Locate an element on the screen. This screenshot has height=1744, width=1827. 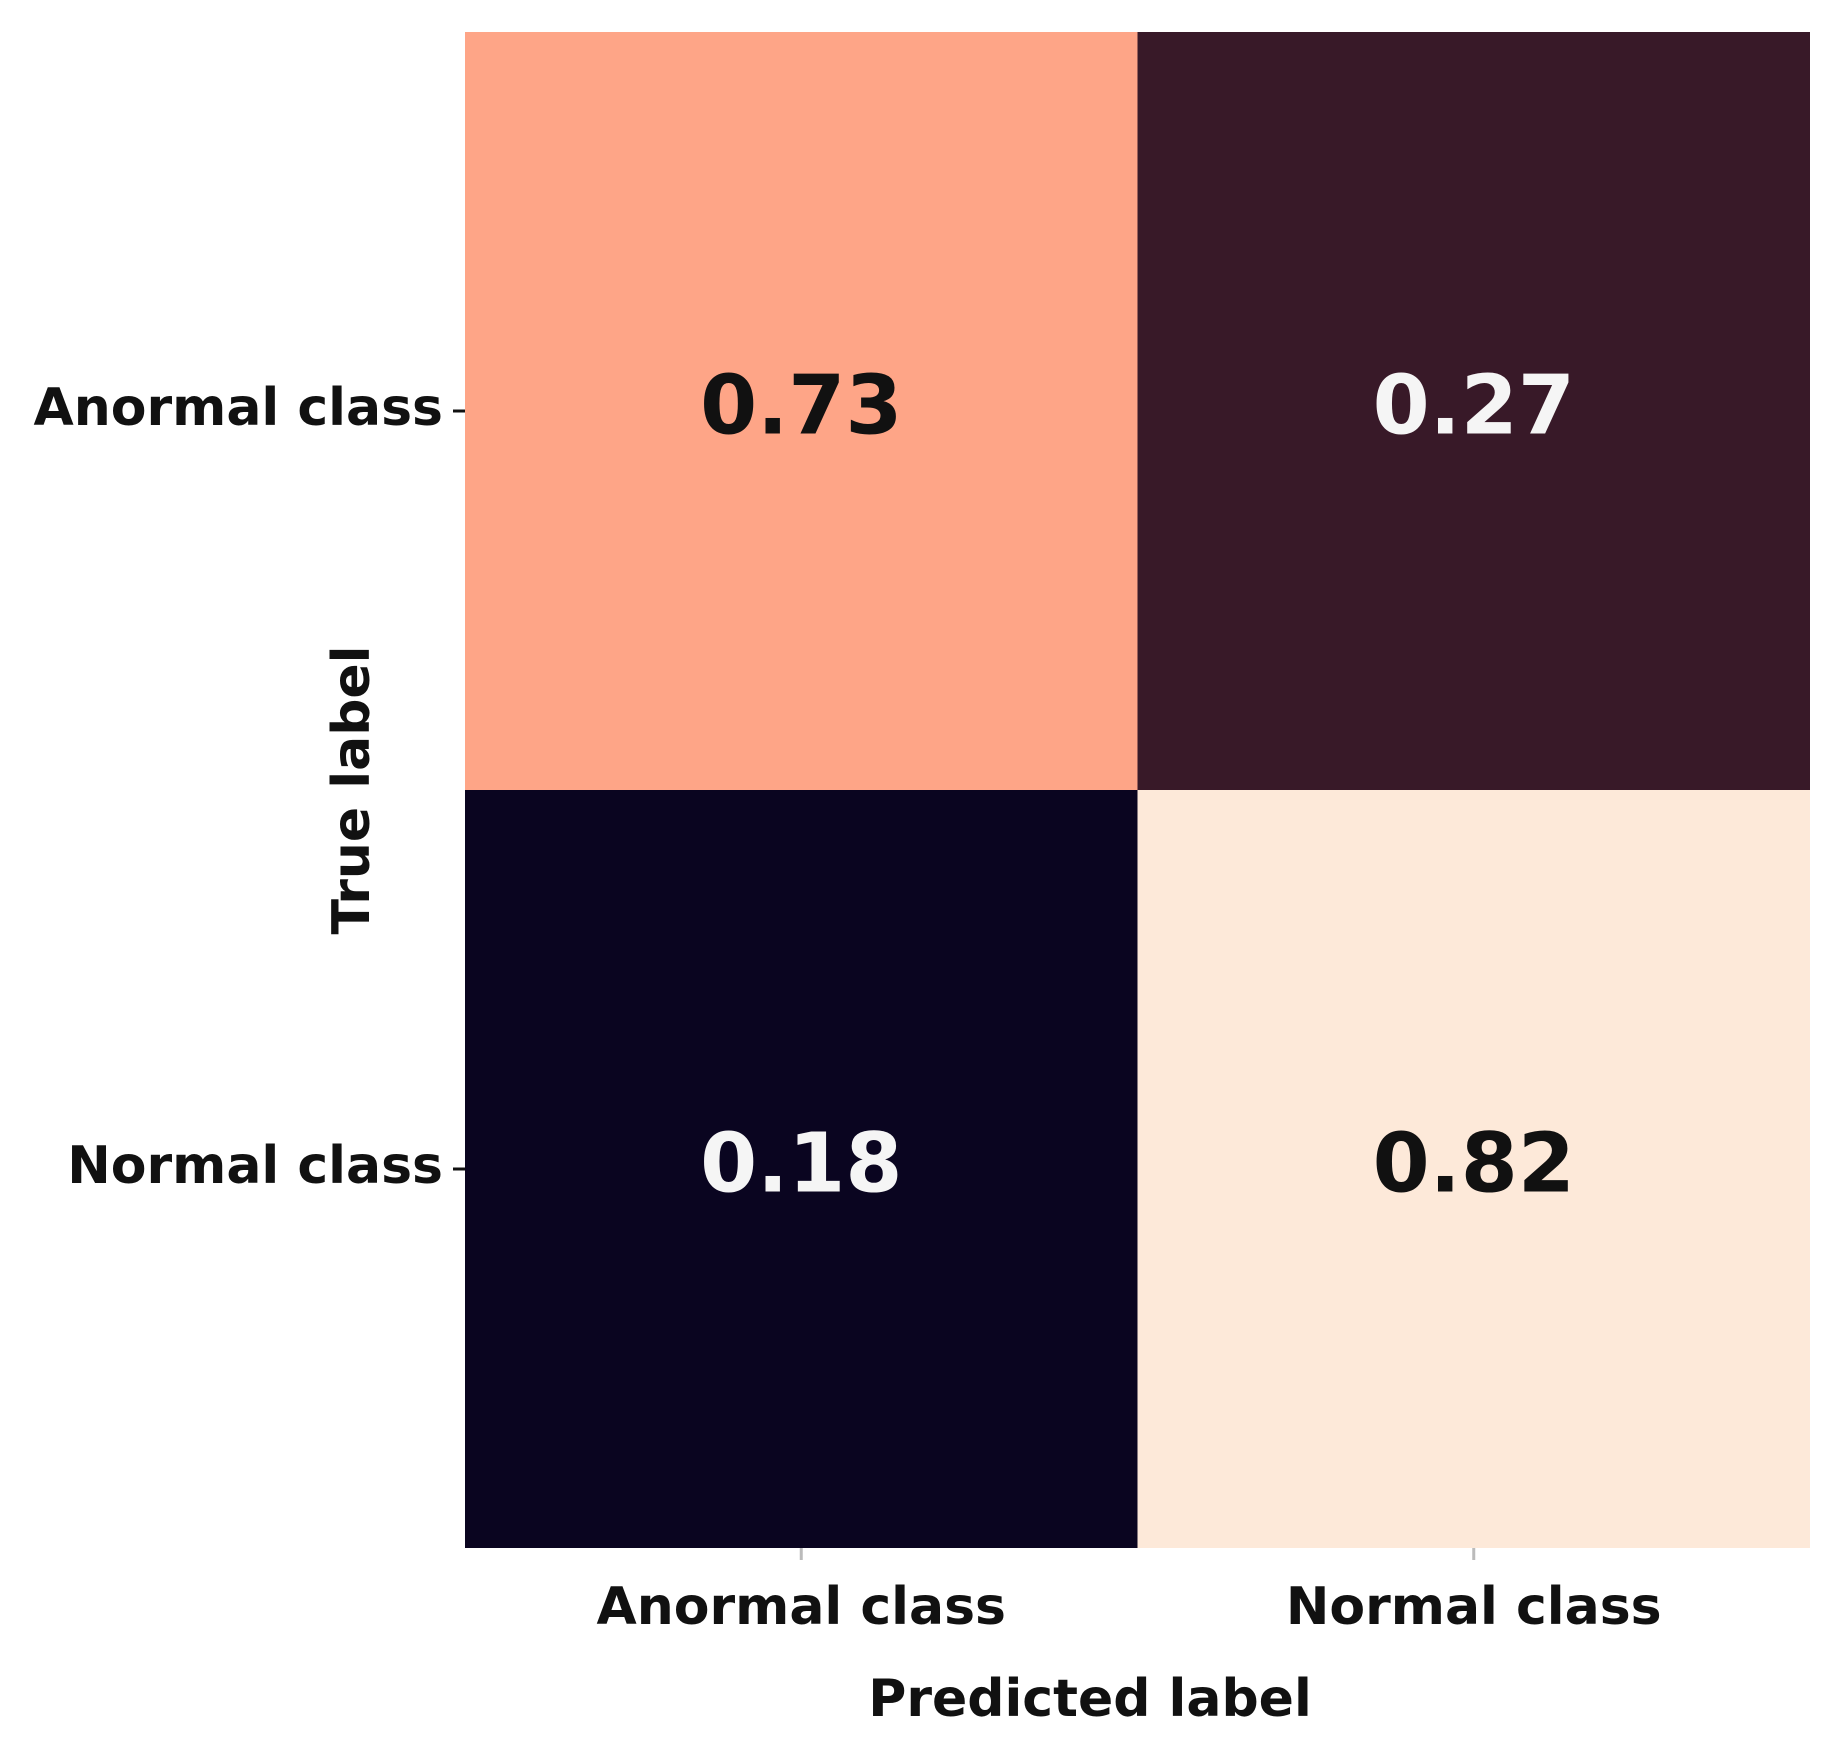
heatmap-value-label-r0-c0: 0.73 is located at coordinates (801, 405).